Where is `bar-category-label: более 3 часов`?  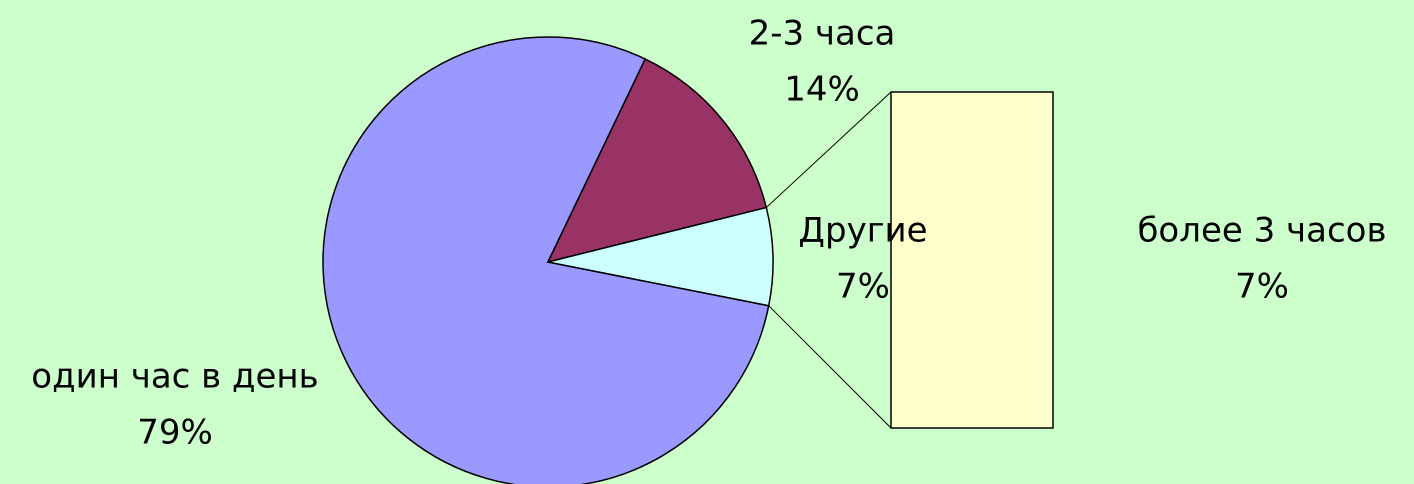
bar-category-label: более 3 часов is located at coordinates (1261, 231).